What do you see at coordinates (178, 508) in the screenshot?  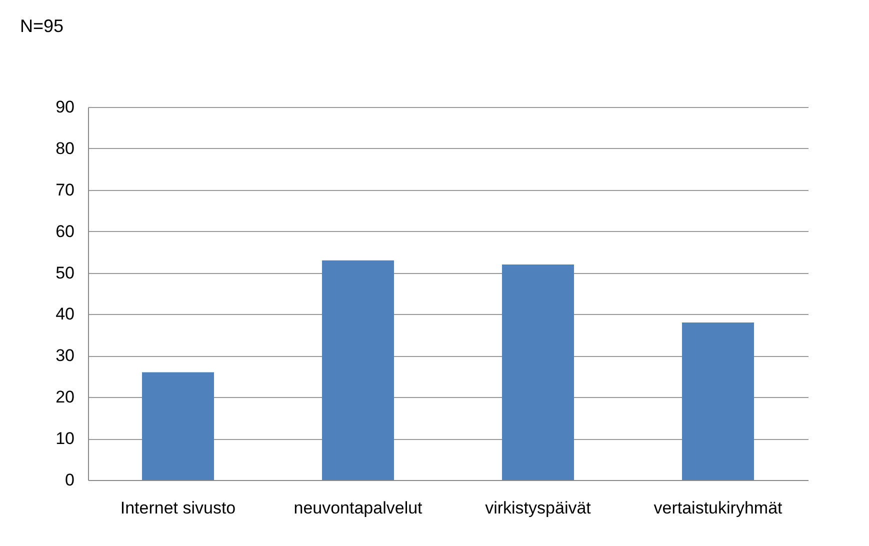 I see `x-tick-label: Internet sivusto` at bounding box center [178, 508].